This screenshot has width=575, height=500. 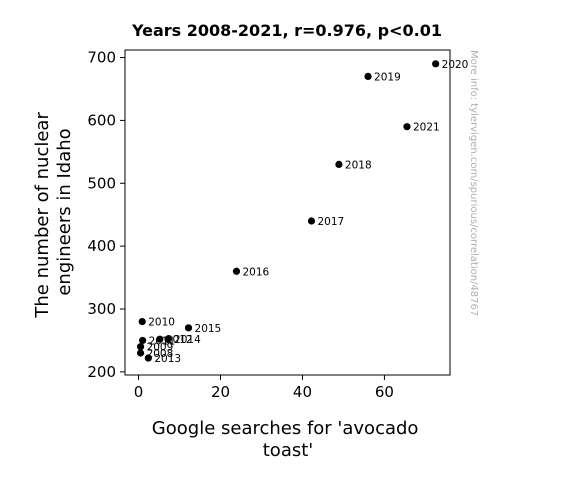 What do you see at coordinates (387, 77) in the screenshot?
I see `data-point-label-2019: 2019` at bounding box center [387, 77].